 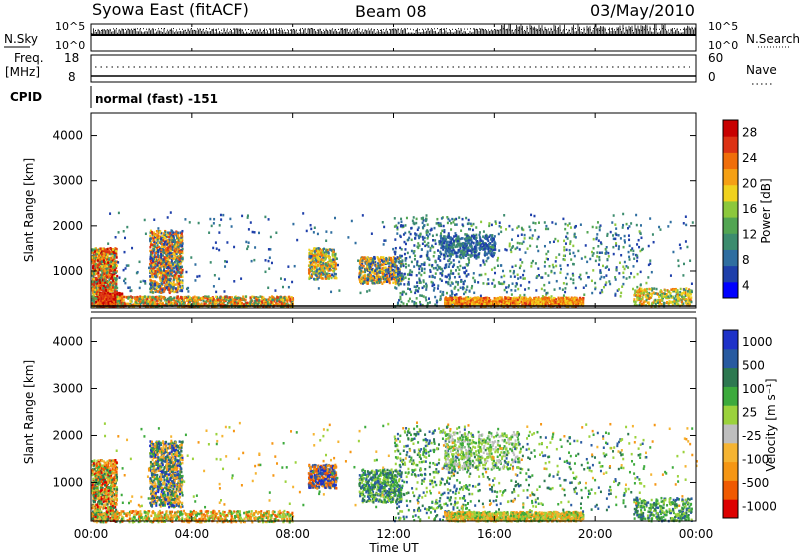 What do you see at coordinates (766, 210) in the screenshot?
I see `power-colorbar-label: Power [dB]` at bounding box center [766, 210].